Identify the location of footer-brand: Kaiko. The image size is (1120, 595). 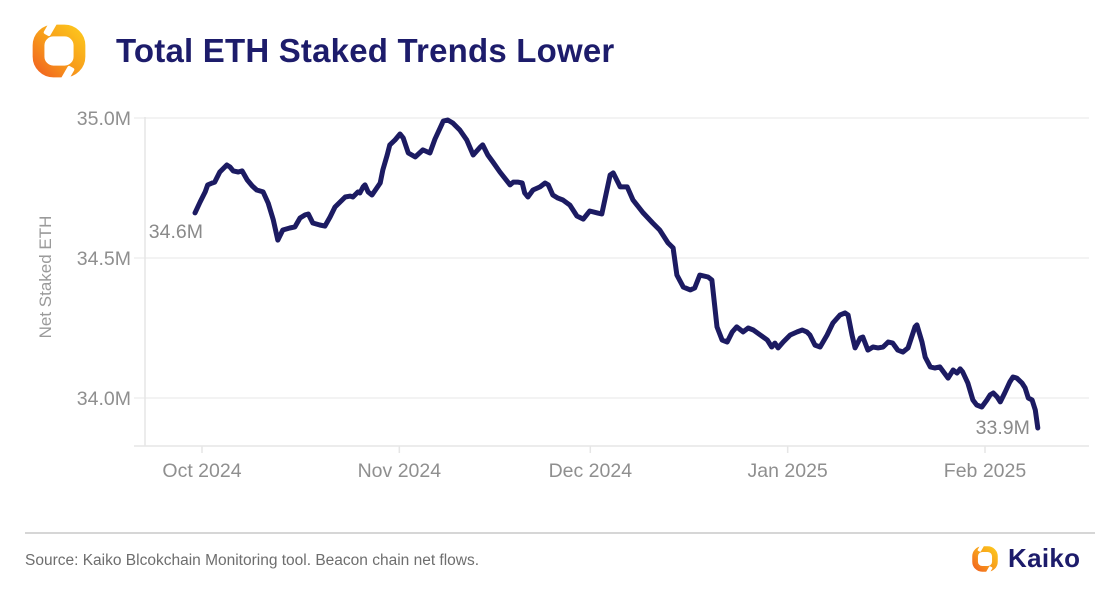
(1025, 558).